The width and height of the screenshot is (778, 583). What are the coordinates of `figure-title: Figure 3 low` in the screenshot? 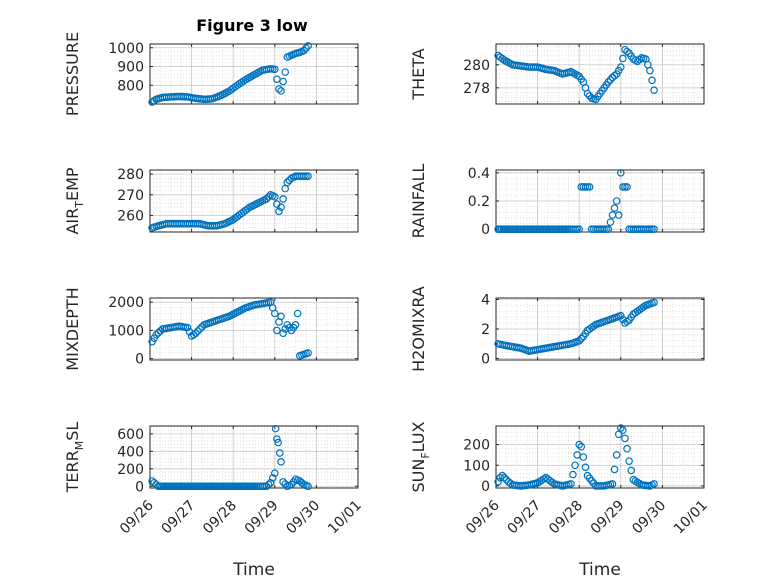 It's located at (252, 25).